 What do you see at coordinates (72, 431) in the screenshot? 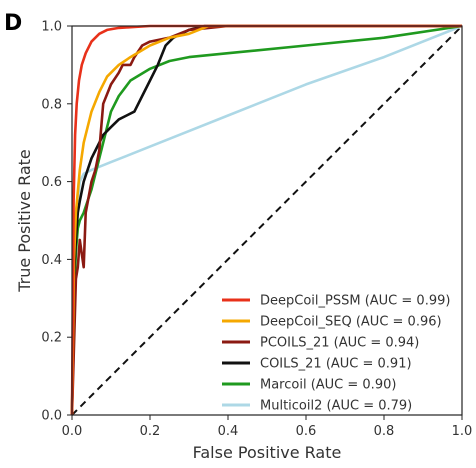
I see `x-tick-label: 0.0` at bounding box center [72, 431].